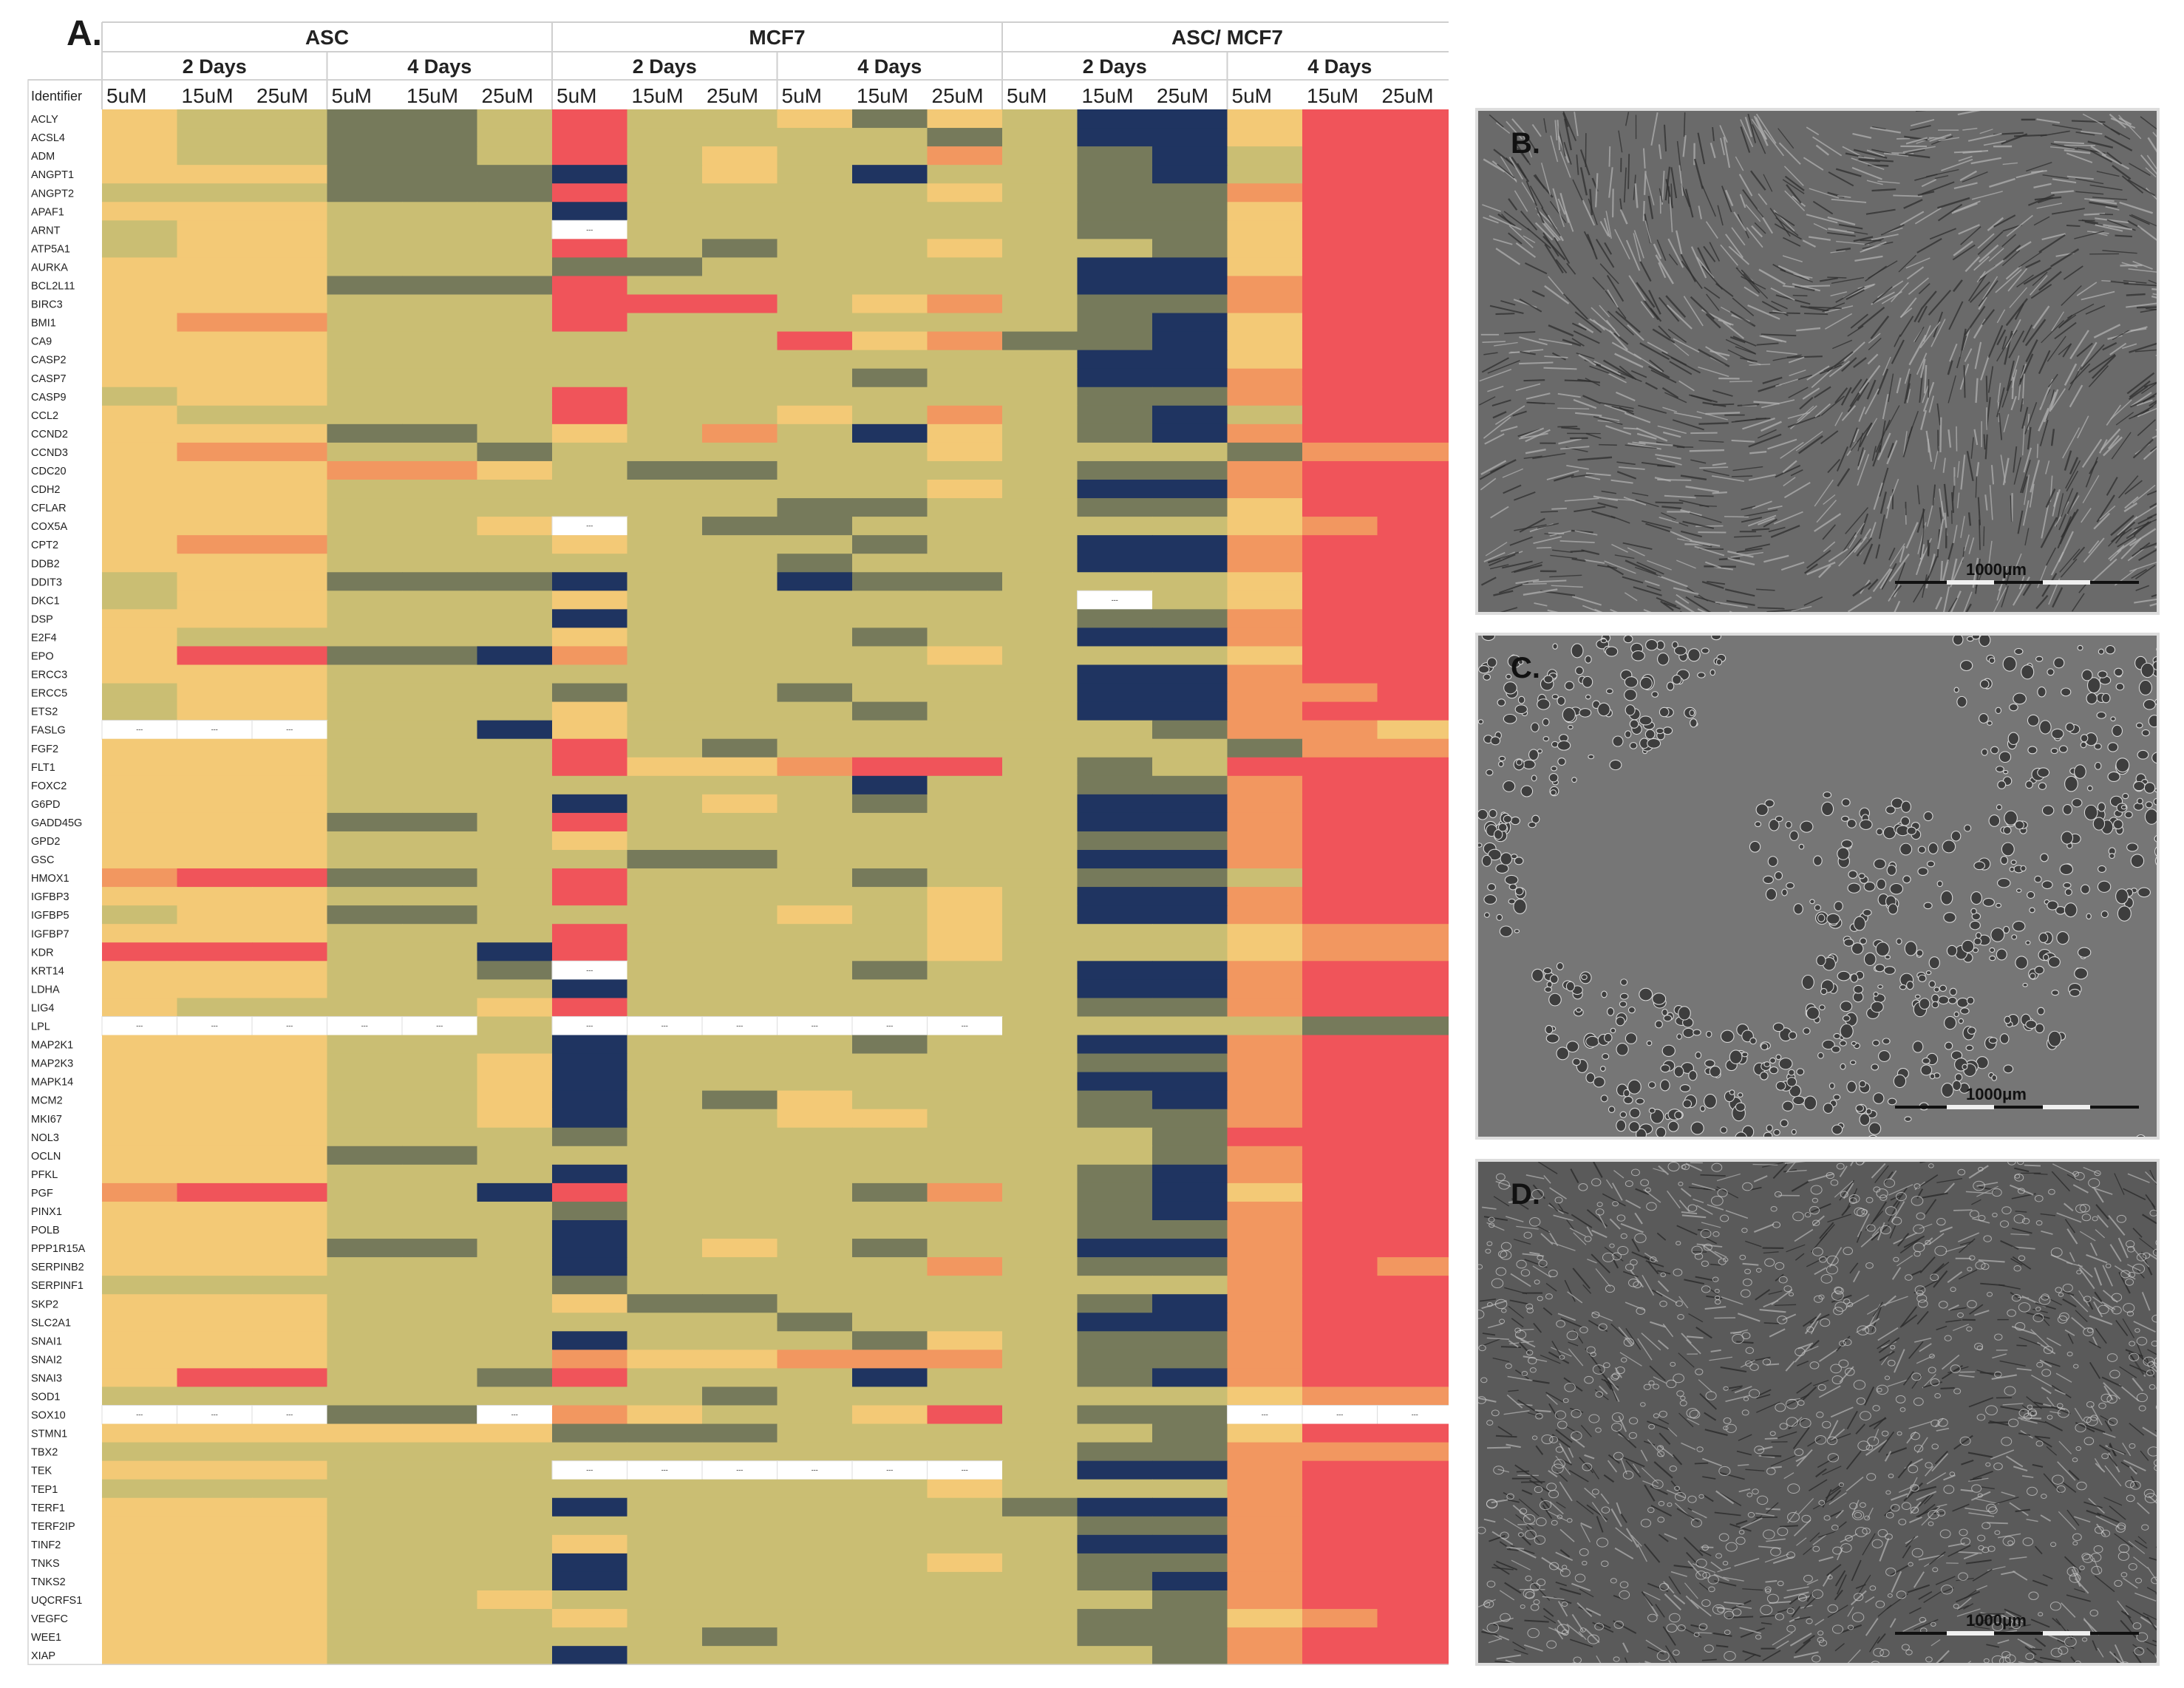 This screenshot has width=2184, height=1688. Describe the element at coordinates (57, 1286) in the screenshot. I see `row-label: SERPINF1` at that location.